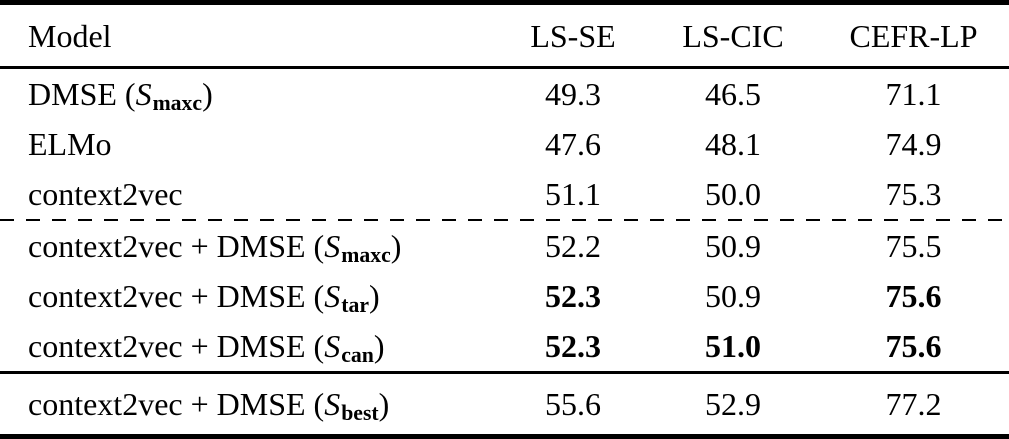  Describe the element at coordinates (913, 94) in the screenshot. I see `metric-value: 71.1` at that location.